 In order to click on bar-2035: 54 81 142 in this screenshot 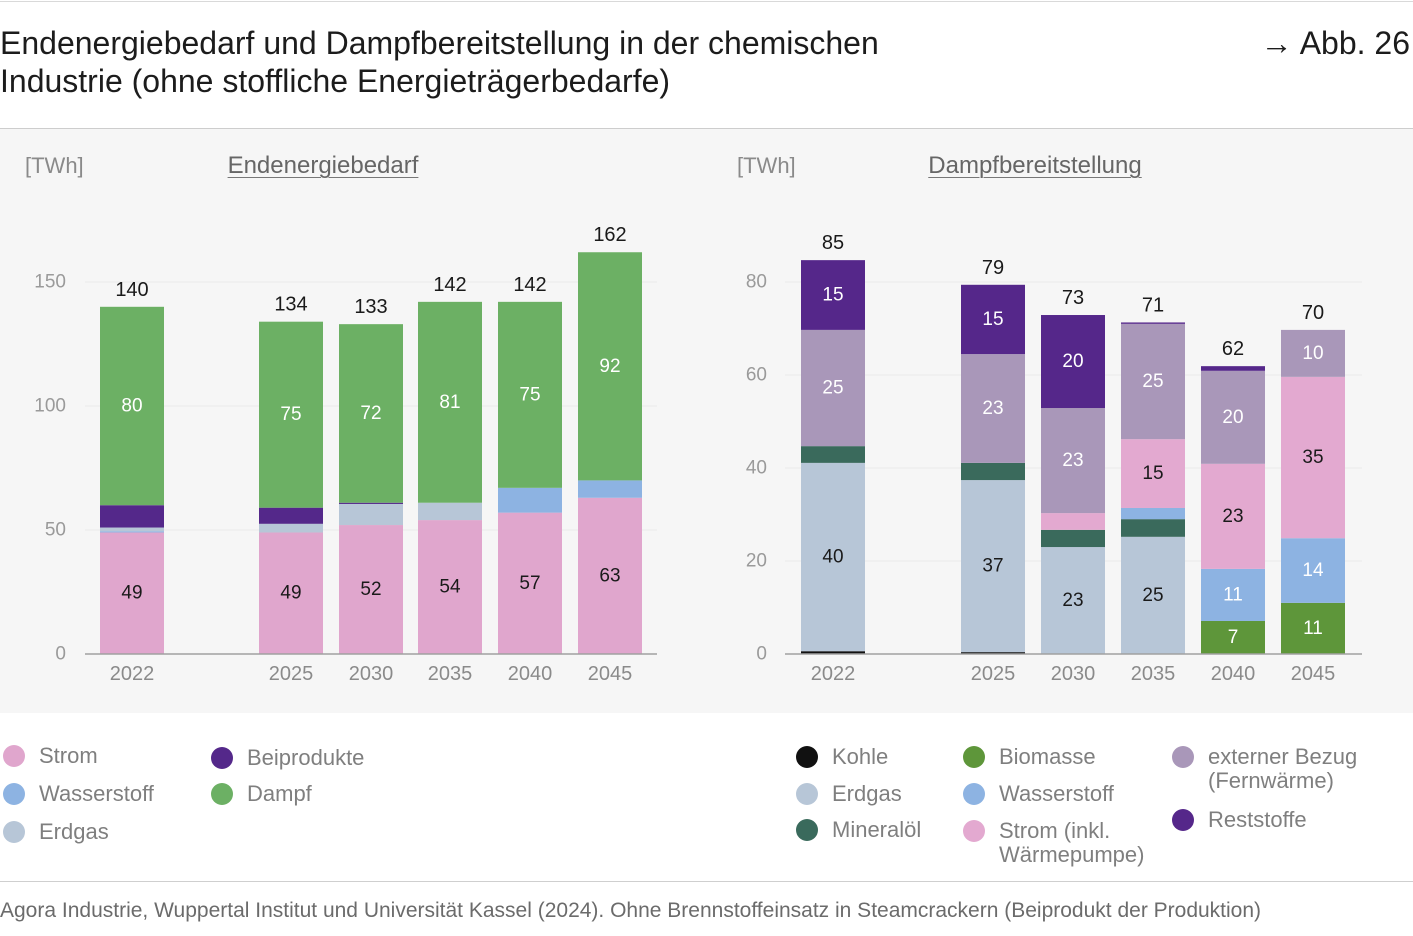, I will do `click(450, 464)`.